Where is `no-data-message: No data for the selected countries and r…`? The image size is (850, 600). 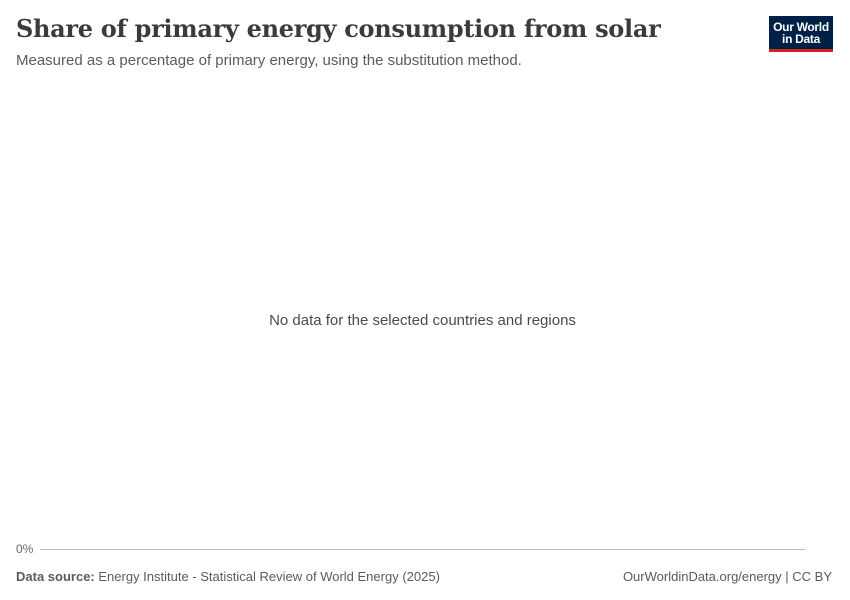
no-data-message: No data for the selected countries and r… is located at coordinates (422, 320).